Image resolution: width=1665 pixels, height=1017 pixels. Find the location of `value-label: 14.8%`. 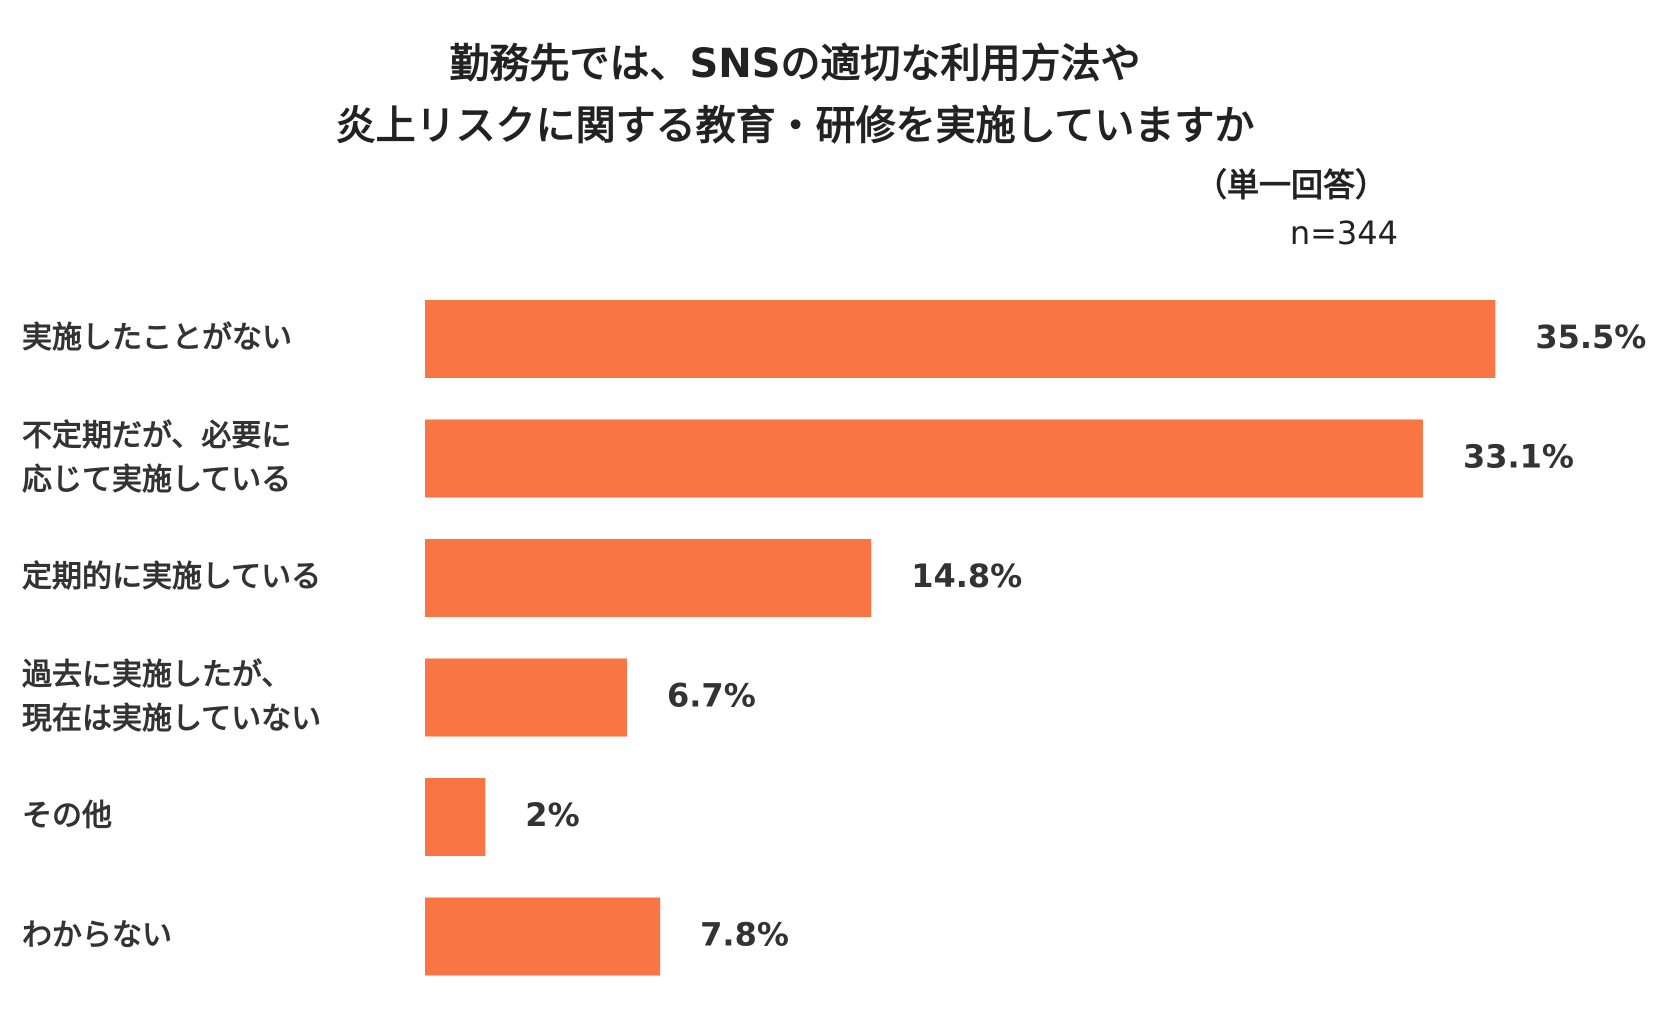

value-label: 14.8% is located at coordinates (966, 576).